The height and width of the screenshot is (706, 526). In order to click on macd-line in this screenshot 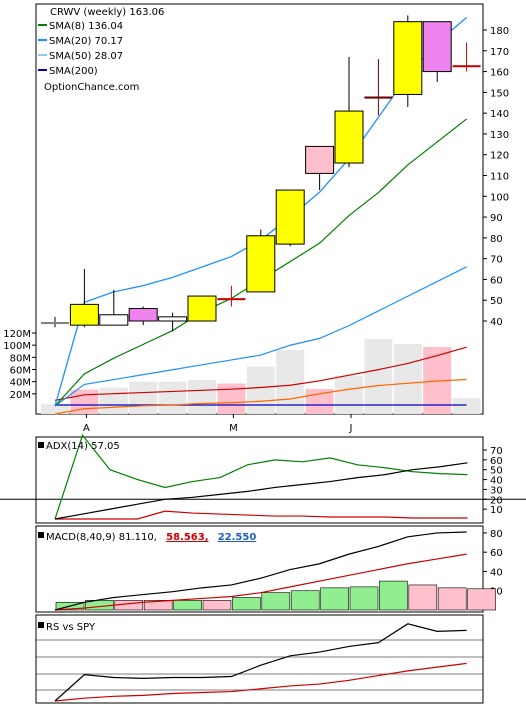, I will do `click(260, 571)`.